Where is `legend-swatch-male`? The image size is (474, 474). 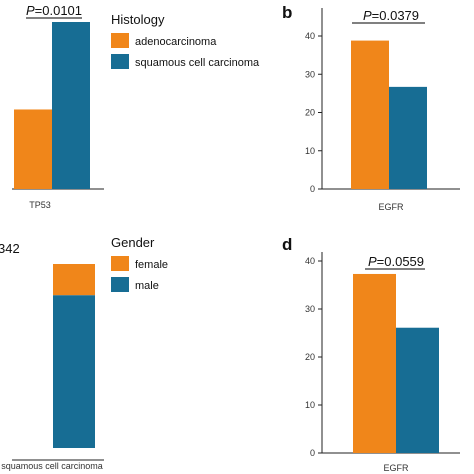
legend-swatch-male is located at coordinates (120, 284).